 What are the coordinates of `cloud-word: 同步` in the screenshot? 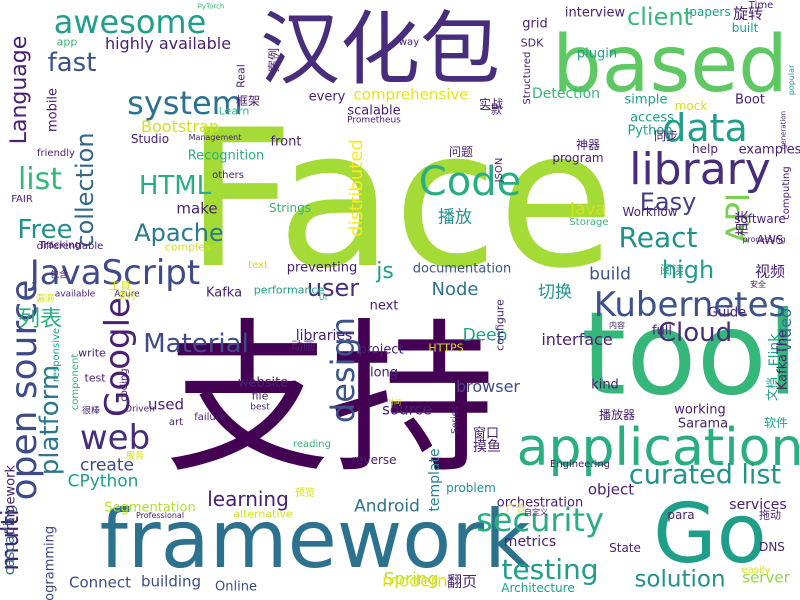 It's located at (666, 136).